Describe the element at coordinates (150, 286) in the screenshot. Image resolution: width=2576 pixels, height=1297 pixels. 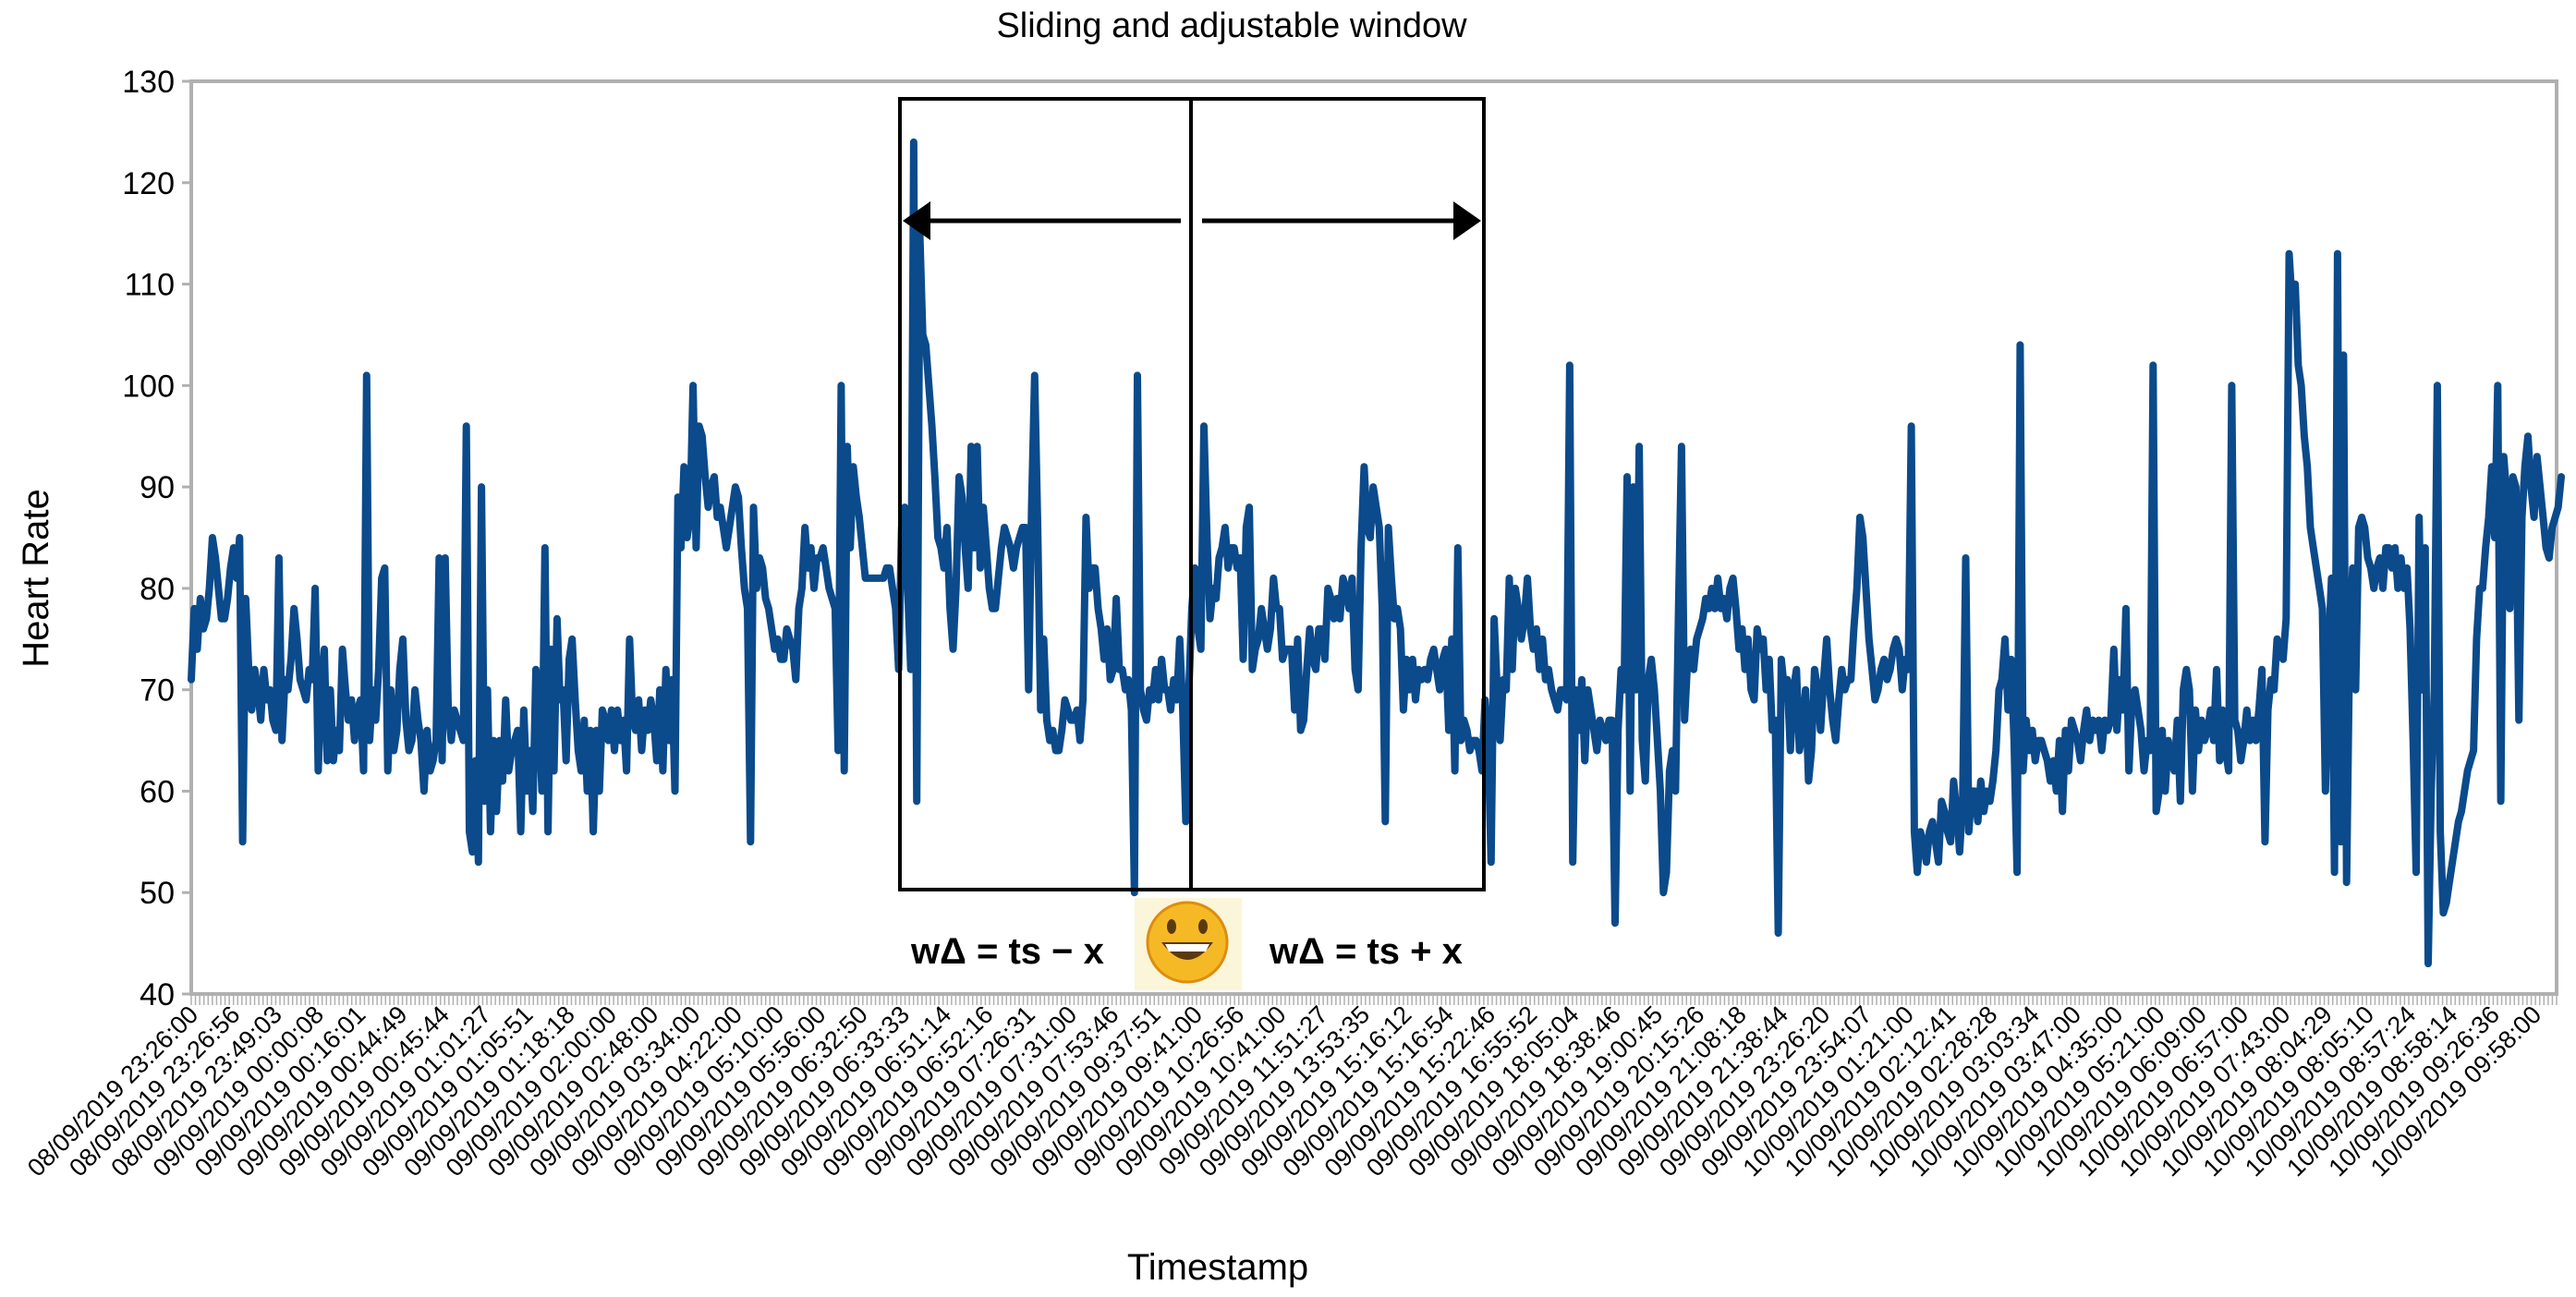
I see `y-tick-label: 110` at that location.